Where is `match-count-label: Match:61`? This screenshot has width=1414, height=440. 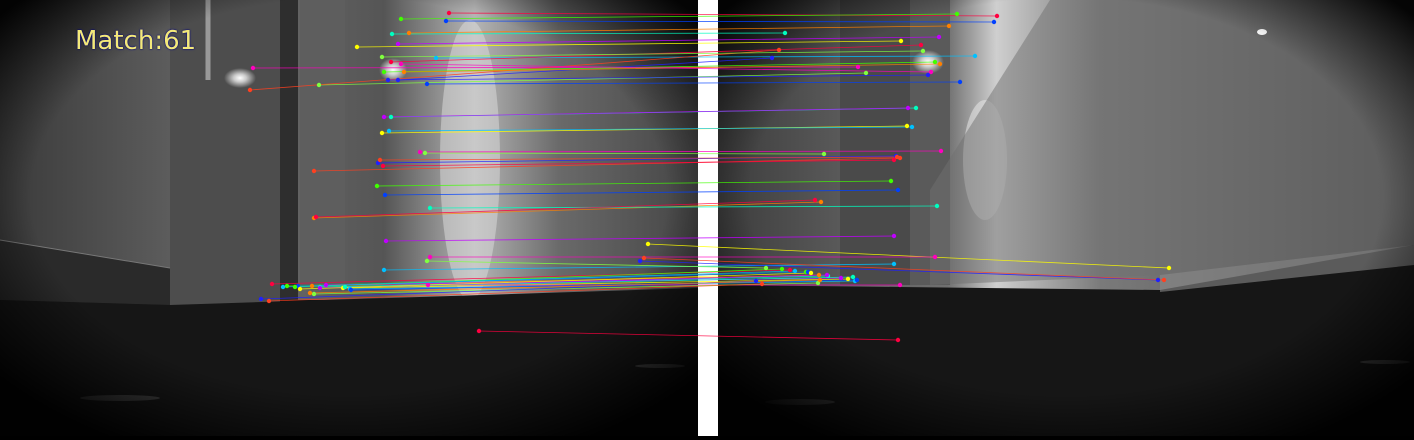 match-count-label: Match:61 is located at coordinates (136, 41).